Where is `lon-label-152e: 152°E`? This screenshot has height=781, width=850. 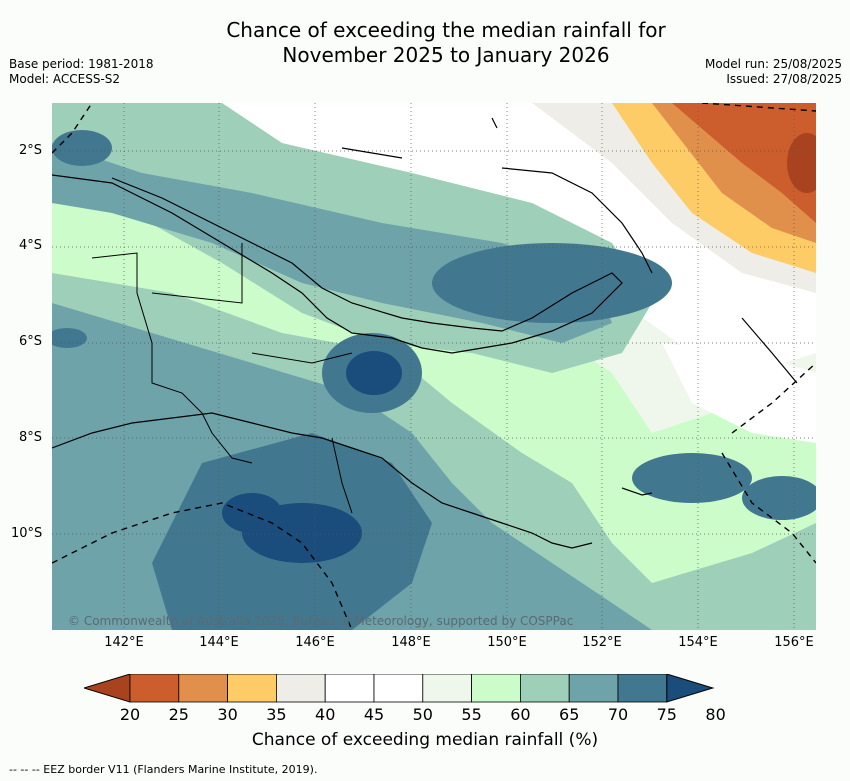 lon-label-152e: 152°E is located at coordinates (602, 642).